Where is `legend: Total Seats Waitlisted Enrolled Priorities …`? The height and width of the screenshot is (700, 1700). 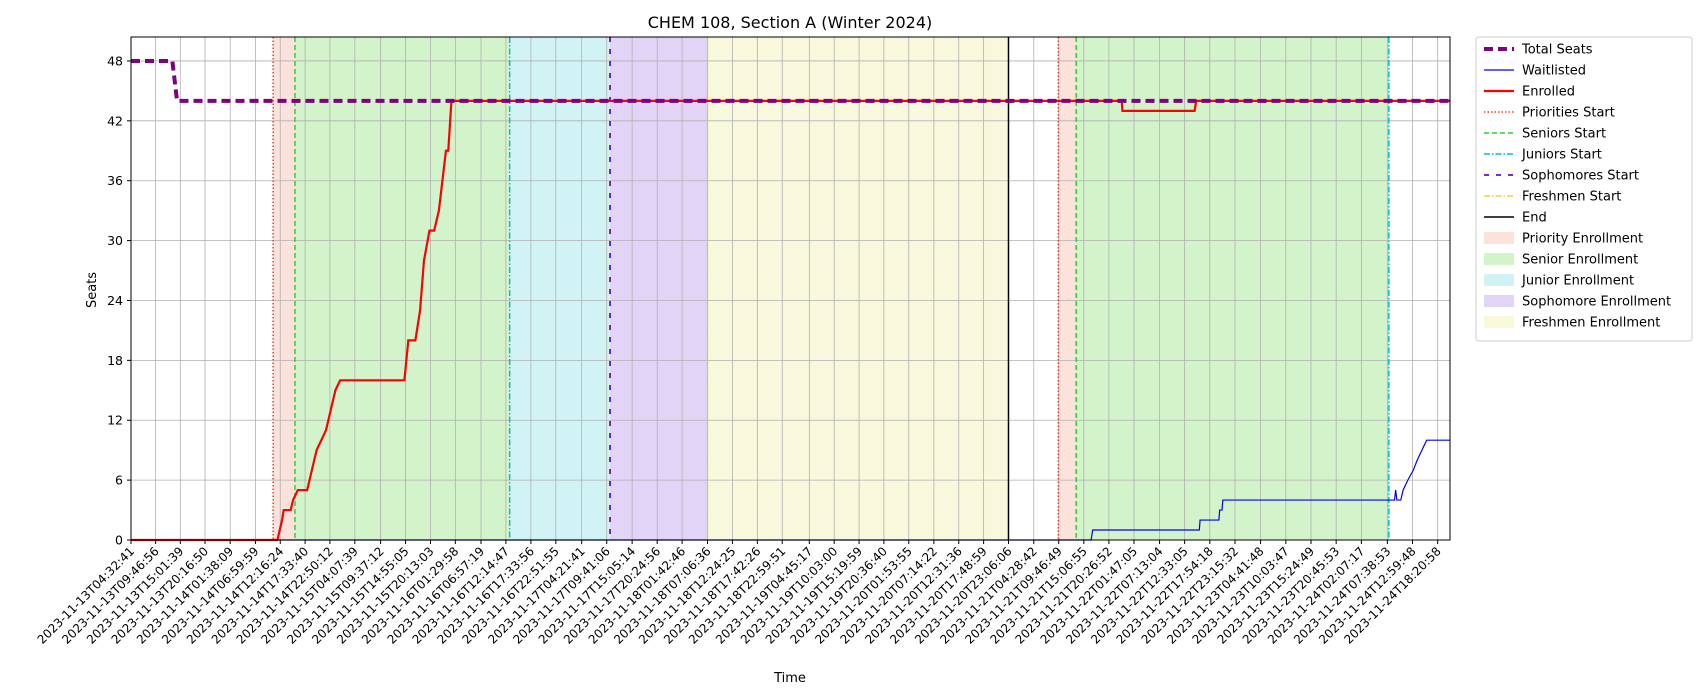
legend: Total Seats Waitlisted Enrolled Priorities … is located at coordinates (1584, 189).